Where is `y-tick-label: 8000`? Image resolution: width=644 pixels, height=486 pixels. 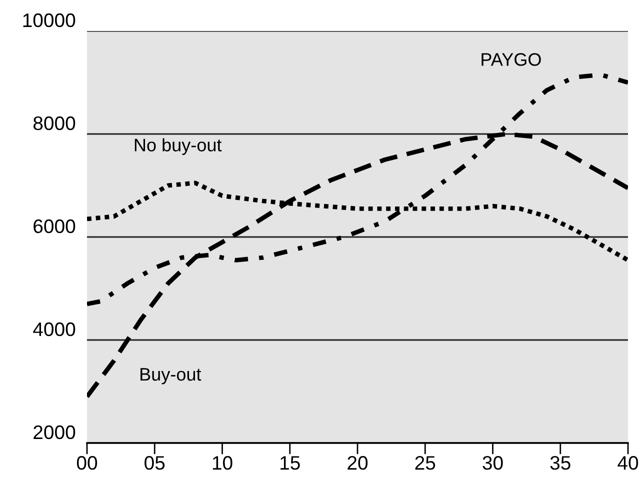
y-tick-label: 8000 is located at coordinates (54, 123).